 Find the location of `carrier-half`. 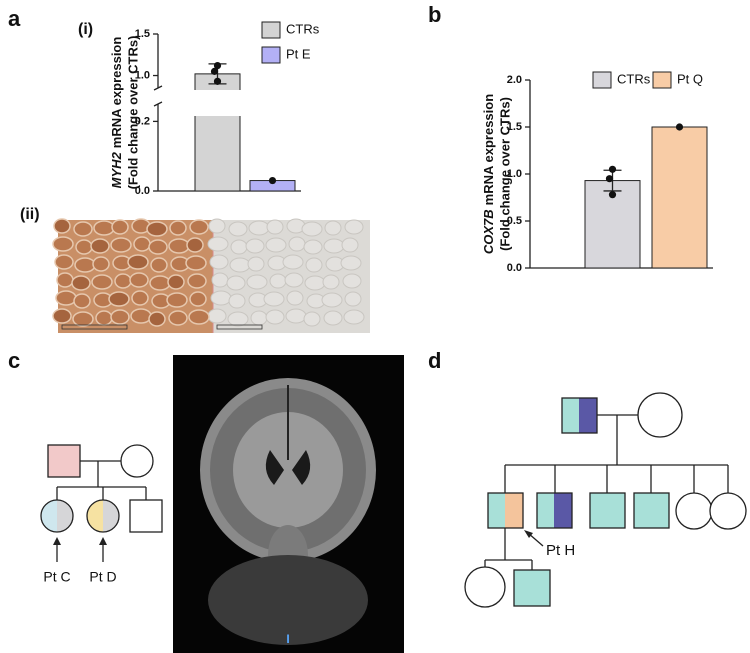

carrier-half is located at coordinates (65, 516).